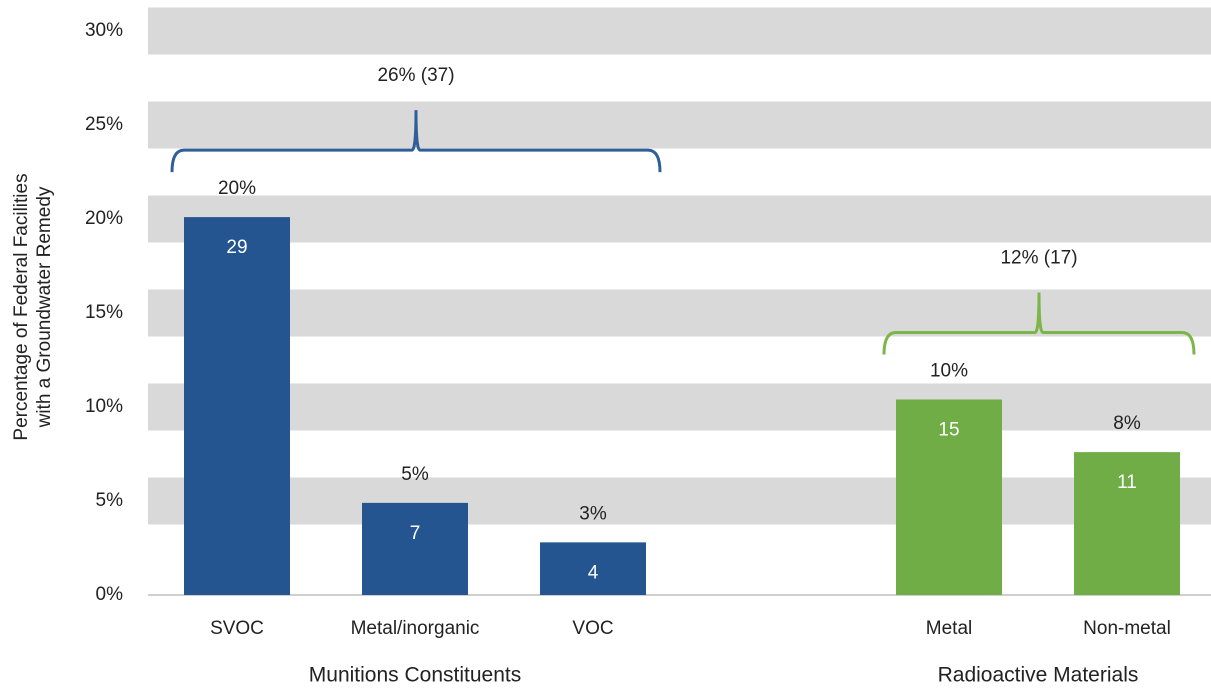  I want to click on x-tick-label: Metal, so click(949, 628).